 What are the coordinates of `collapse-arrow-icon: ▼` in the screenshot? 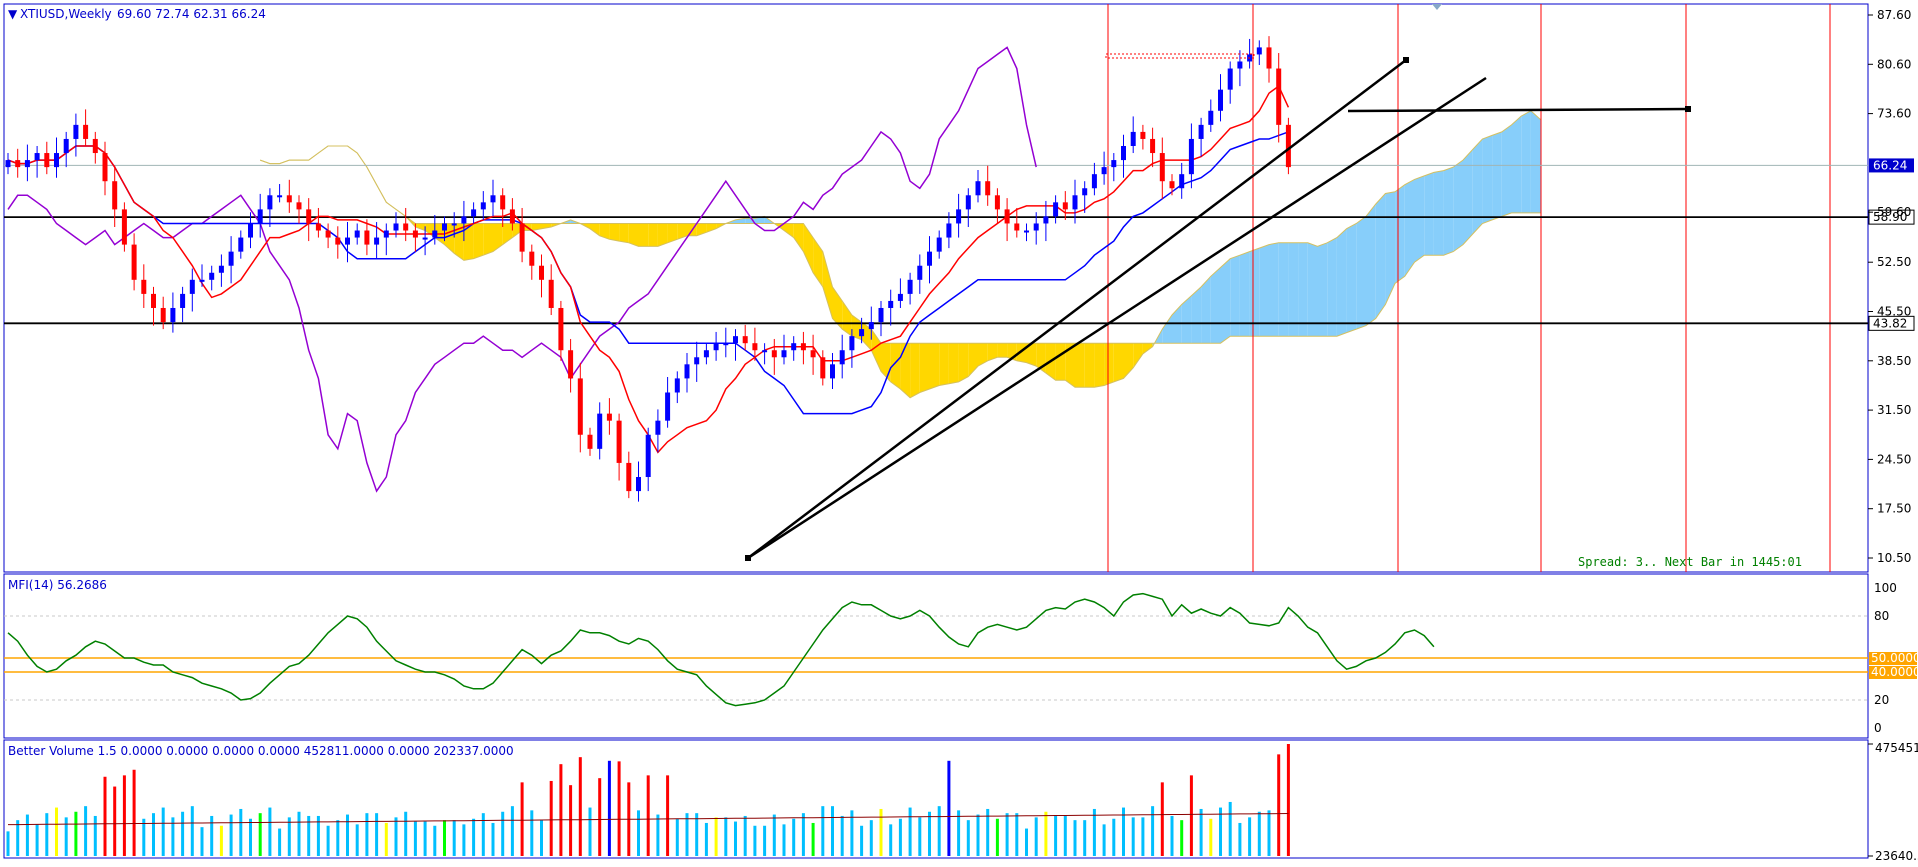 It's located at (13, 14).